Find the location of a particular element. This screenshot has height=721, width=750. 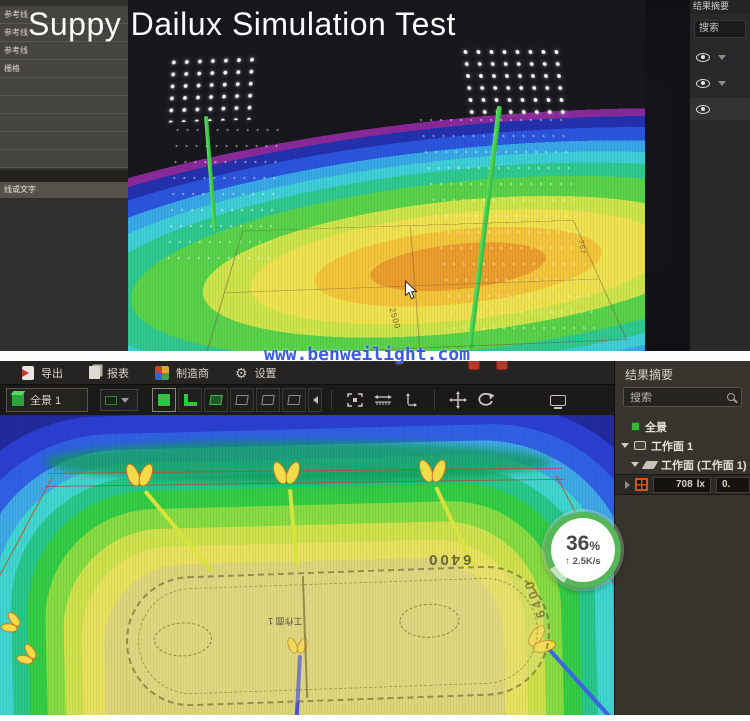

progress-percent: 36% is located at coordinates (583, 543).